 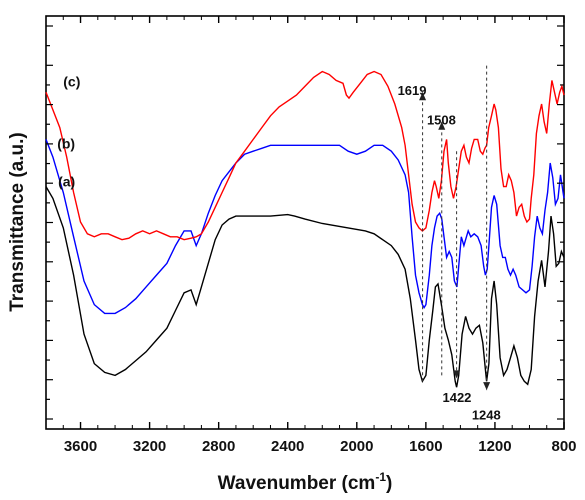 What do you see at coordinates (412, 90) in the screenshot?
I see `peak-label-1619: 1619` at bounding box center [412, 90].